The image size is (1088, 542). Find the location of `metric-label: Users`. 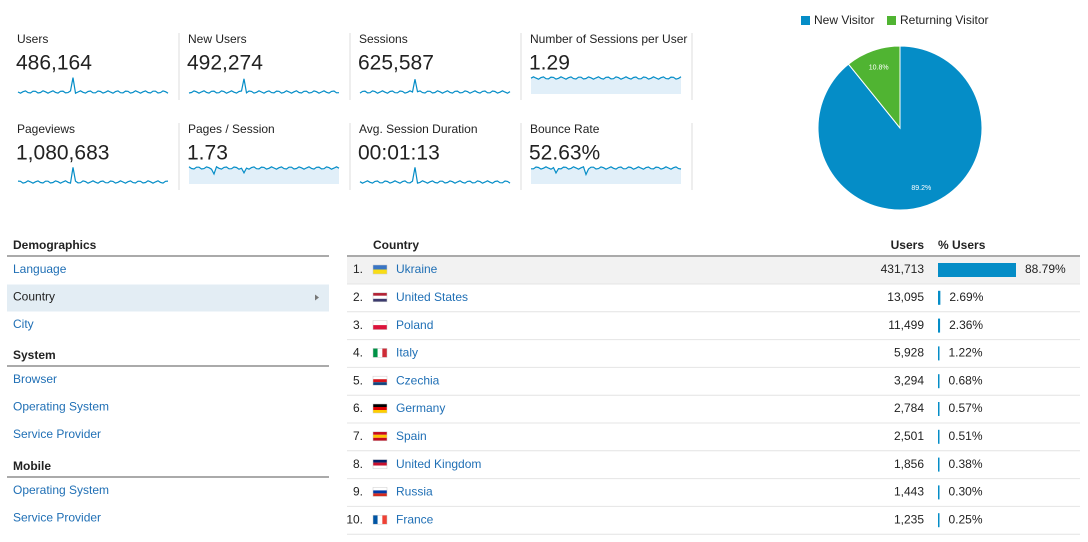

metric-label: Users is located at coordinates (32, 39).